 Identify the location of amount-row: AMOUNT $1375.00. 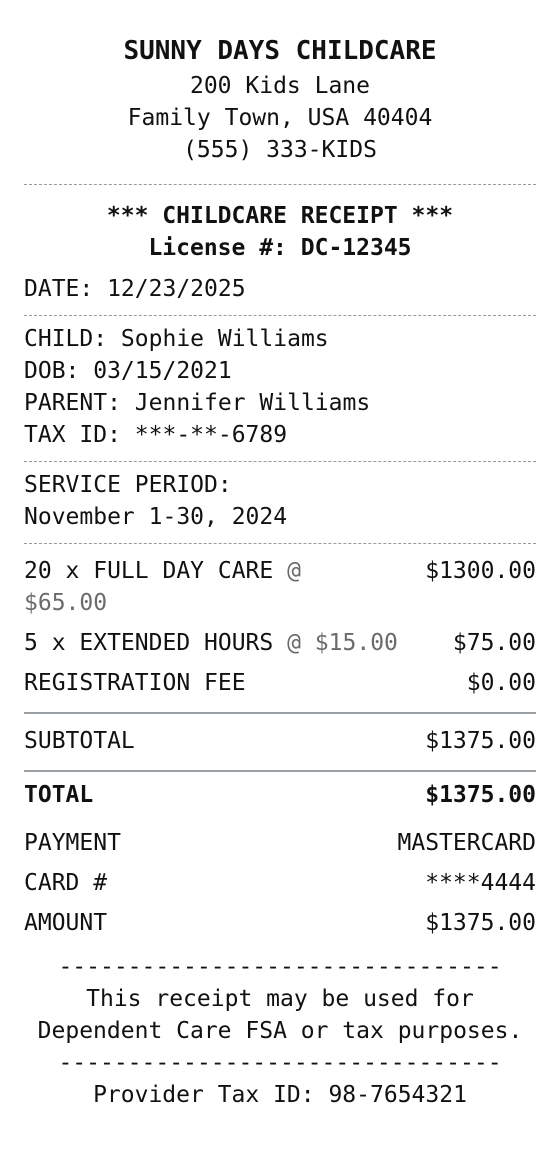
(280, 927).